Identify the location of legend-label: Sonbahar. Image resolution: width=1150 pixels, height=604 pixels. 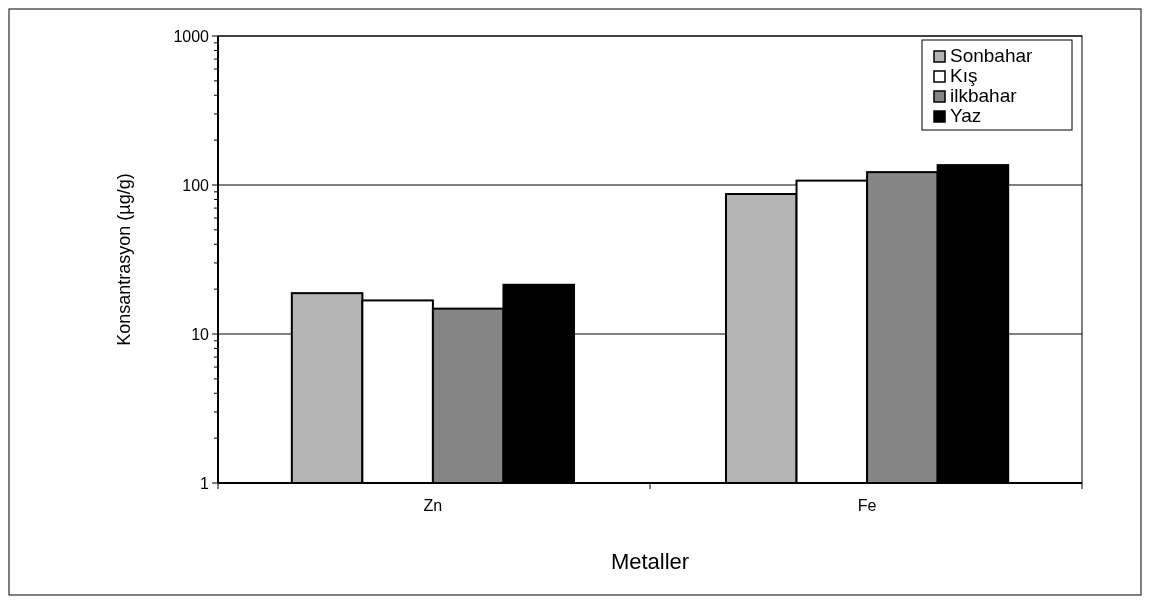
(992, 55).